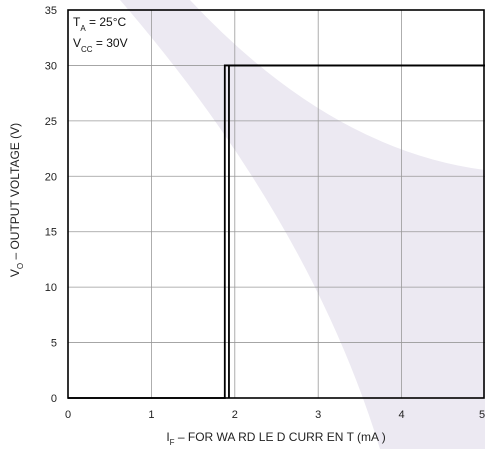  What do you see at coordinates (15, 193) in the screenshot?
I see `y-axis-text: – OUTPUT VOLTAGE (V)` at bounding box center [15, 193].